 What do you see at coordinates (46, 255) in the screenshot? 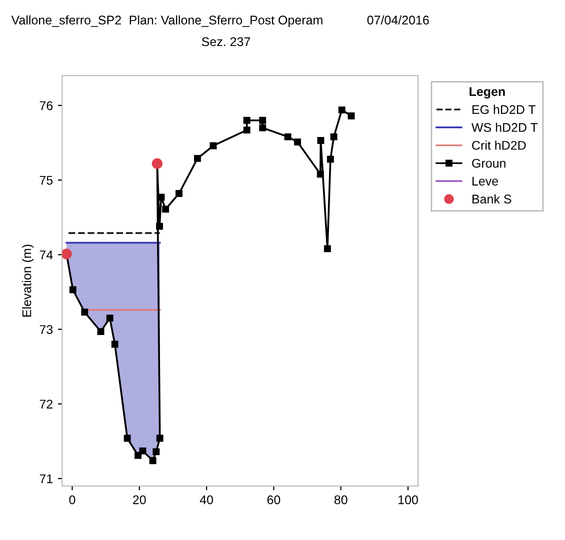
I see `y-tick-label: 74` at bounding box center [46, 255].